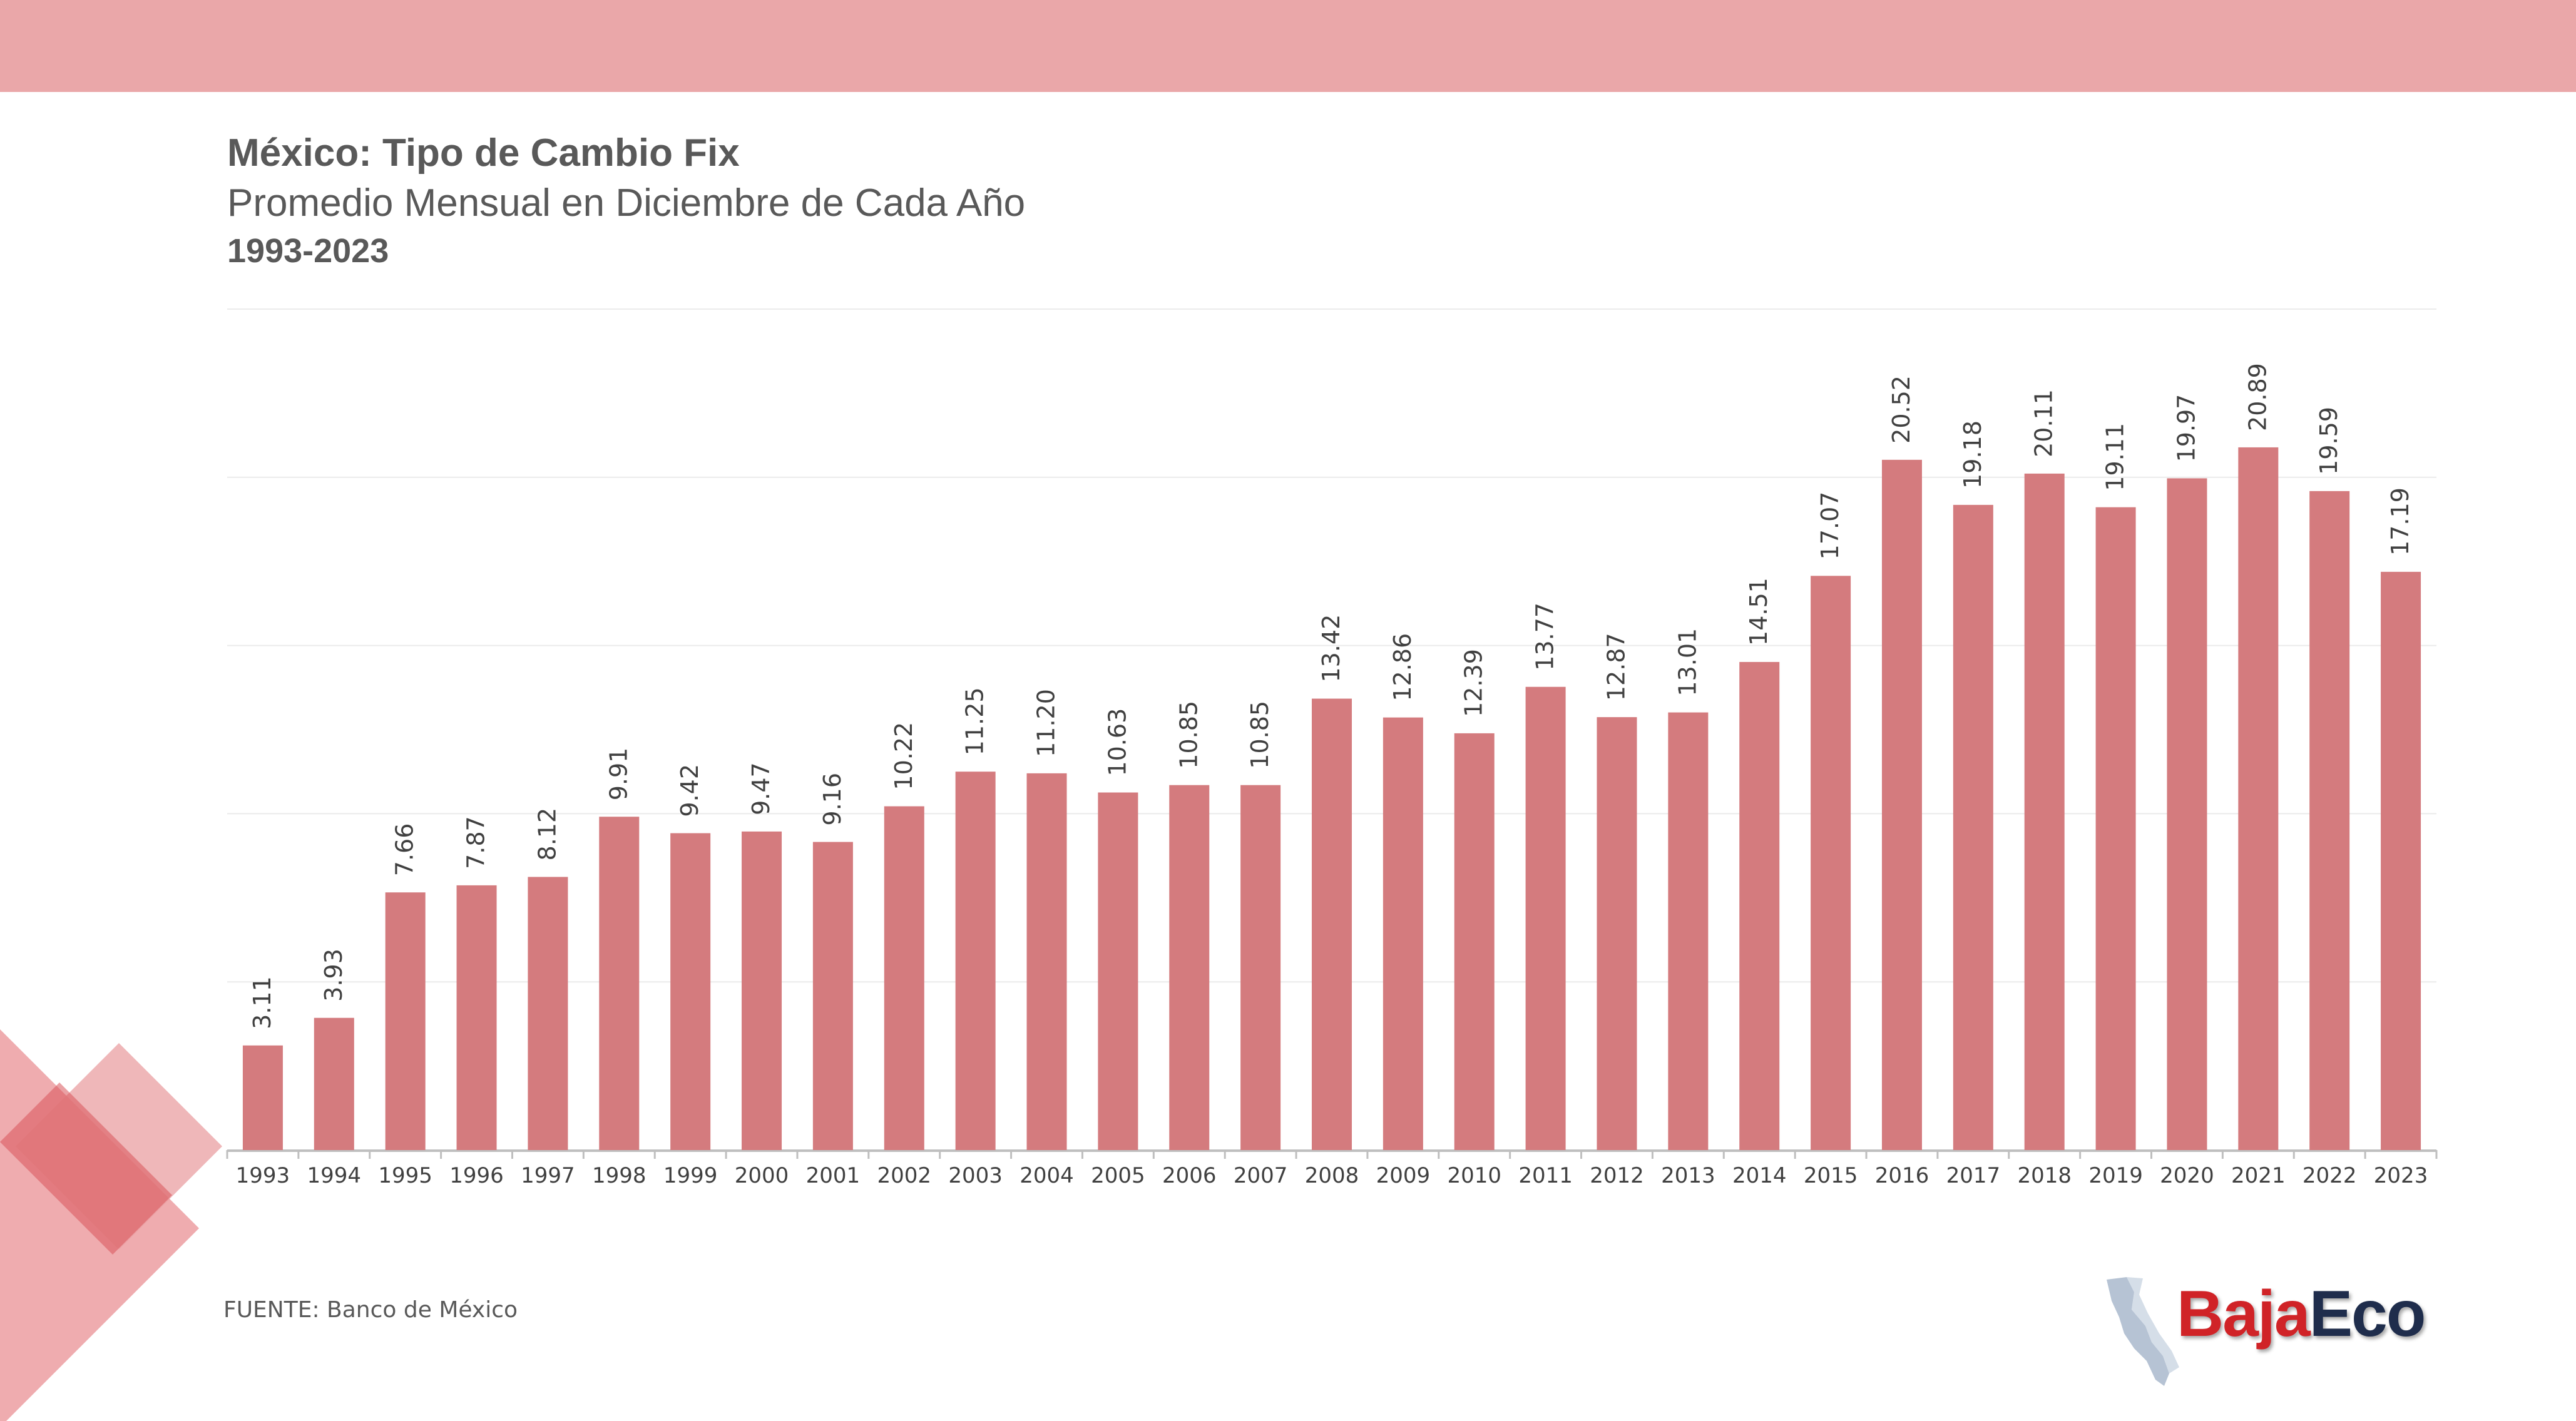 This screenshot has width=2576, height=1421. I want to click on bar-2007, so click(1260, 967).